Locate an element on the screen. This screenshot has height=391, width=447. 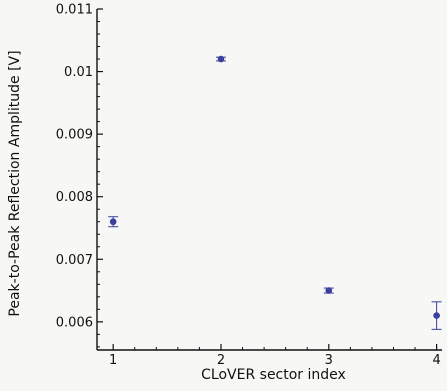
y-tick-label: 0.008 is located at coordinates (74, 197).